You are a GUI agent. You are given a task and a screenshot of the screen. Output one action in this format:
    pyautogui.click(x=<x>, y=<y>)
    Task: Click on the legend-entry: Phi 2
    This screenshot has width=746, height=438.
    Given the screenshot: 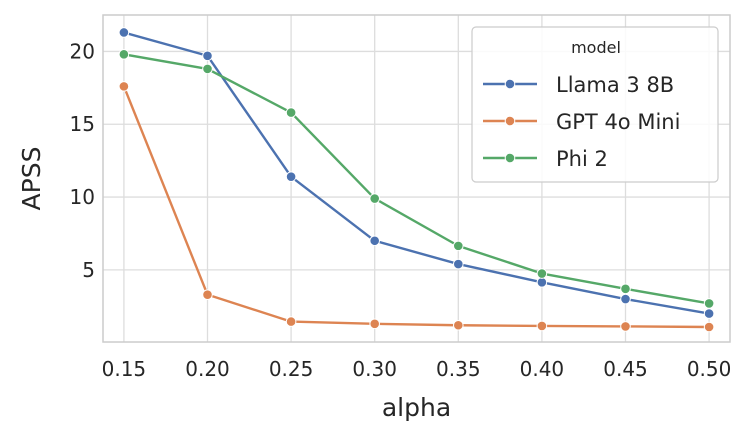 What is the action you would take?
    pyautogui.click(x=545, y=159)
    